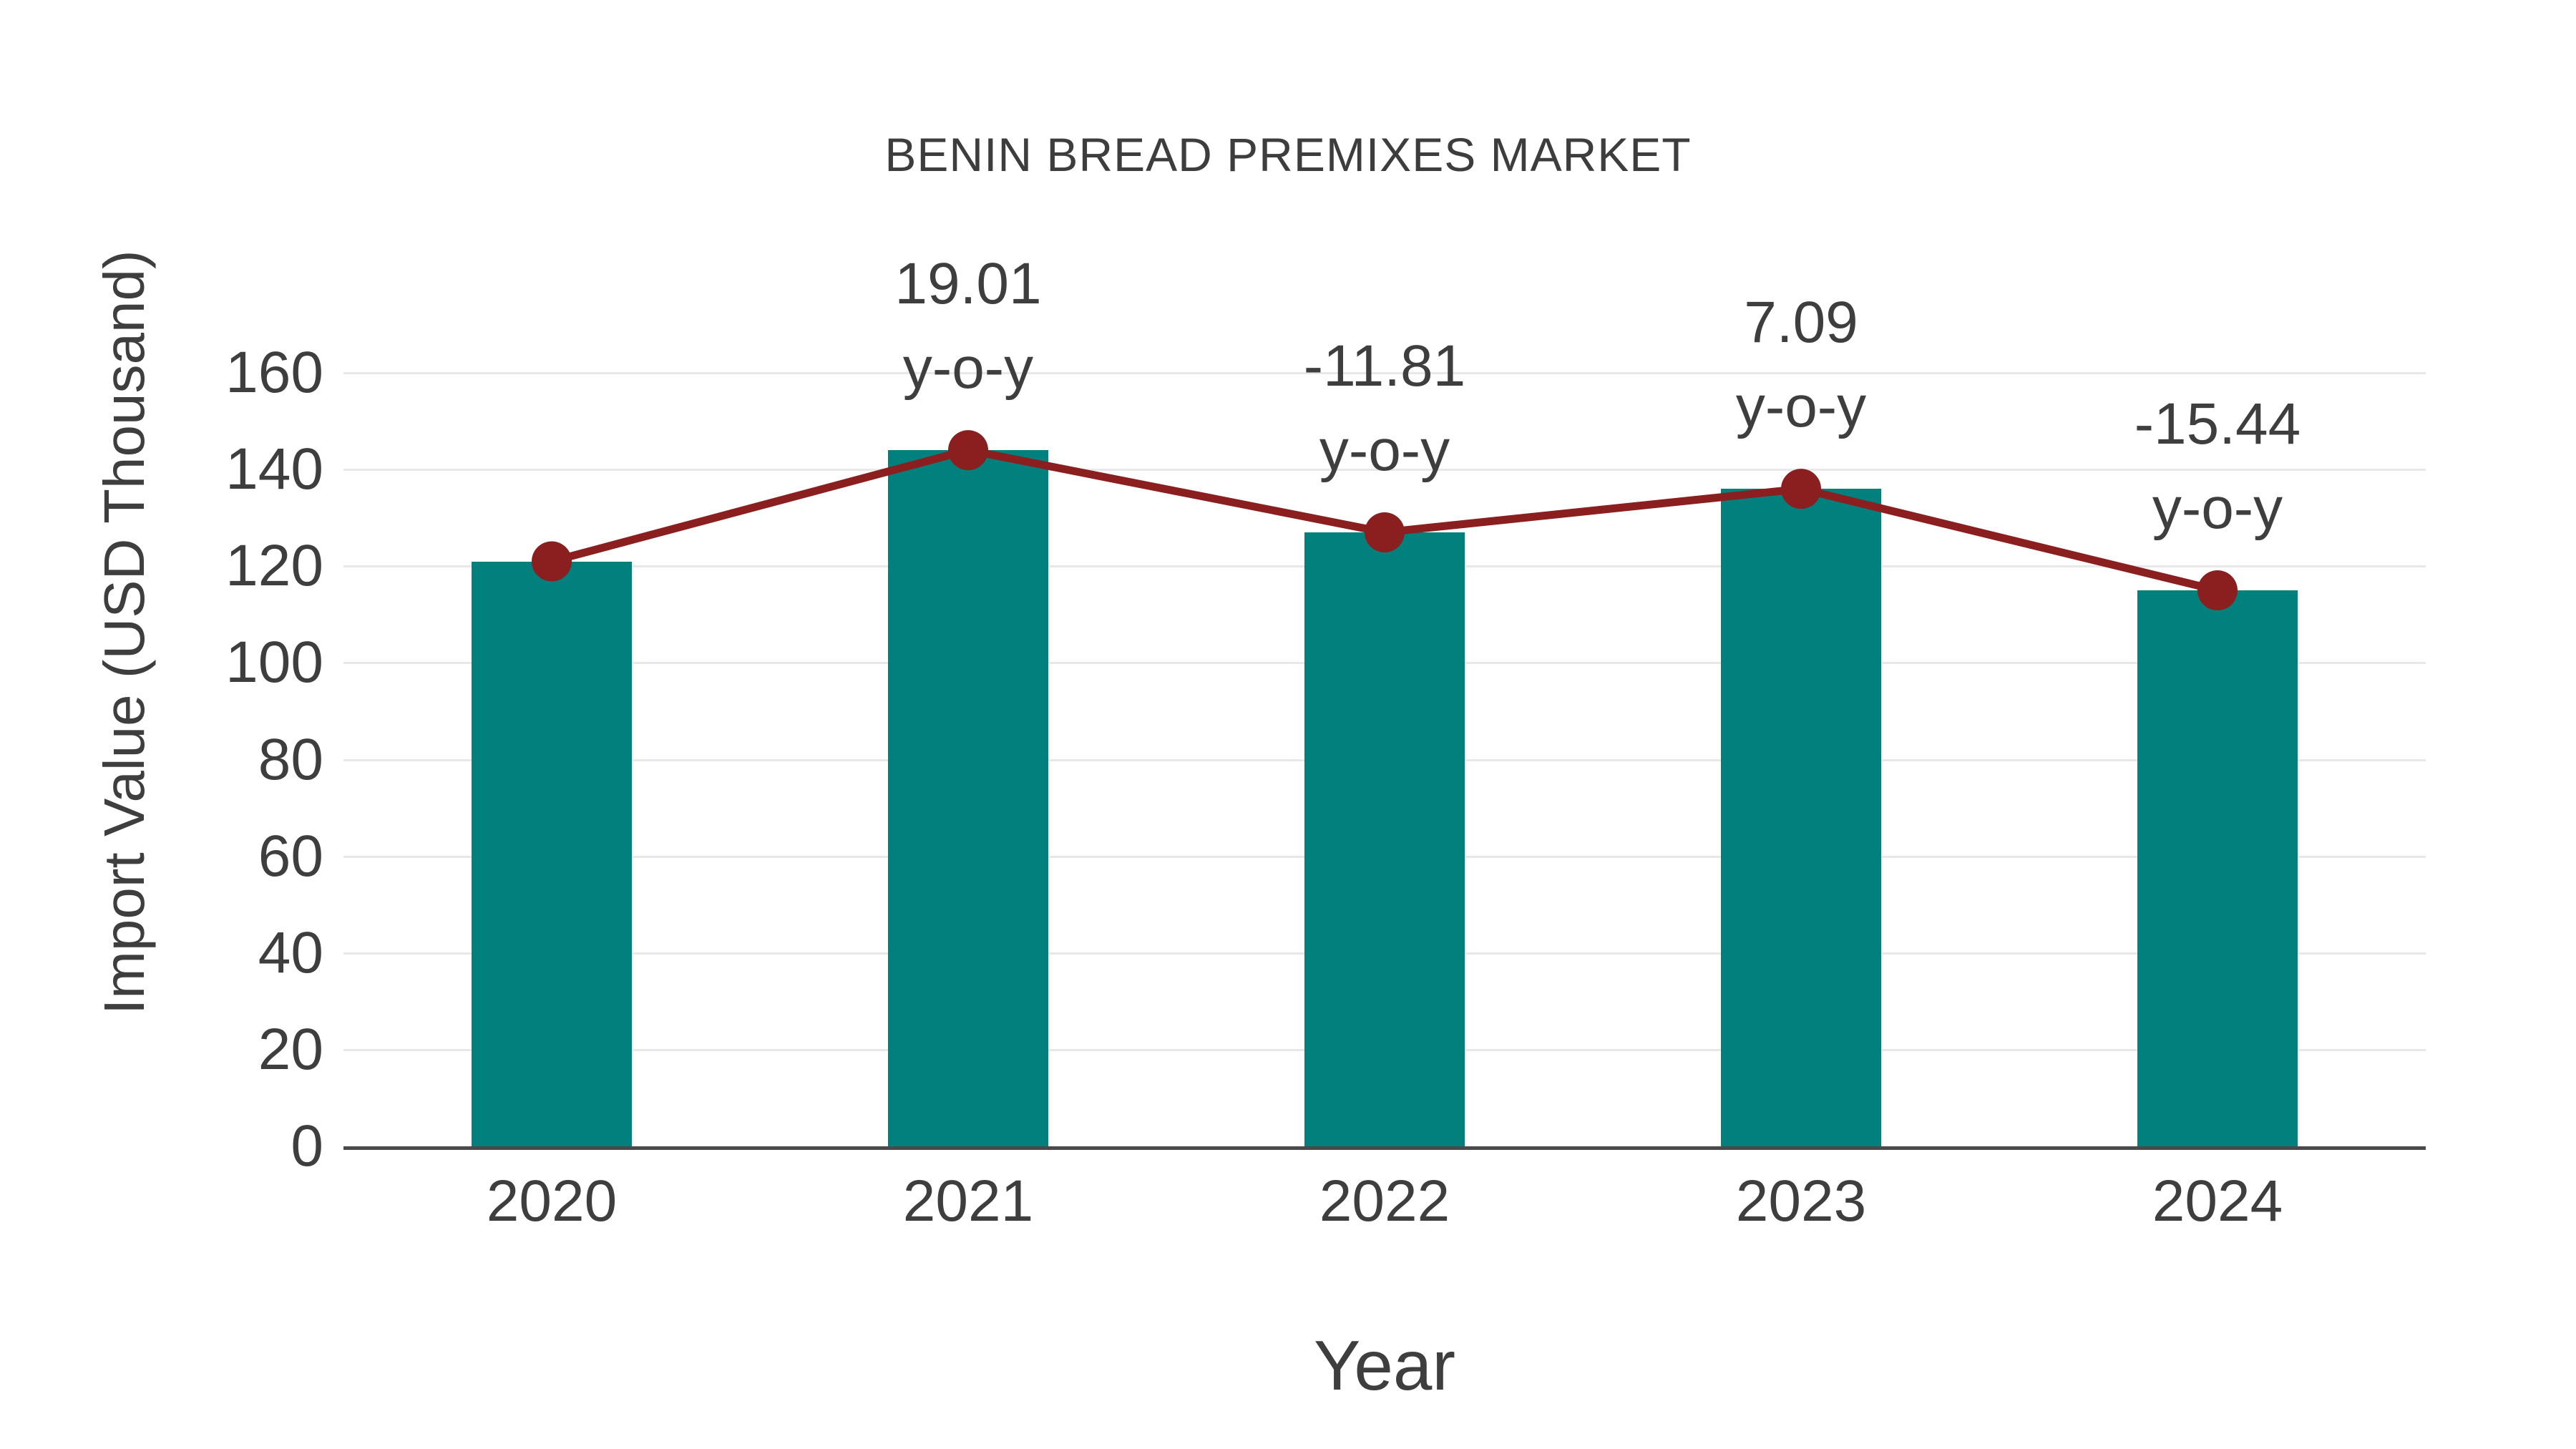  What do you see at coordinates (2217, 868) in the screenshot?
I see `bar-2024` at bounding box center [2217, 868].